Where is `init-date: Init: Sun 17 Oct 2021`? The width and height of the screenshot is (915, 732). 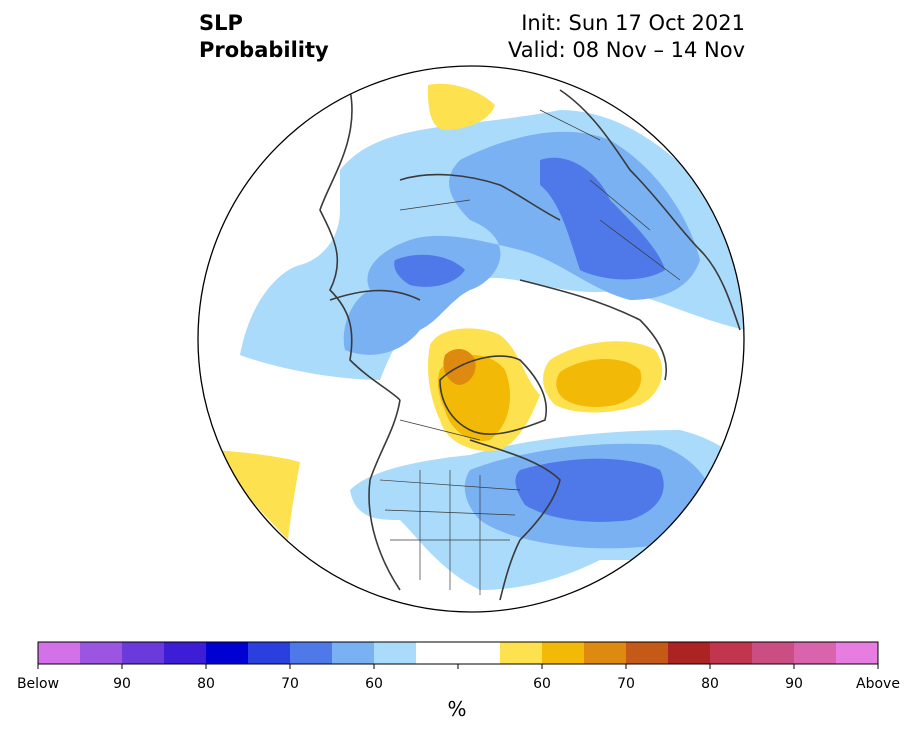
init-date: Init: Sun 17 Oct 2021 is located at coordinates (633, 23).